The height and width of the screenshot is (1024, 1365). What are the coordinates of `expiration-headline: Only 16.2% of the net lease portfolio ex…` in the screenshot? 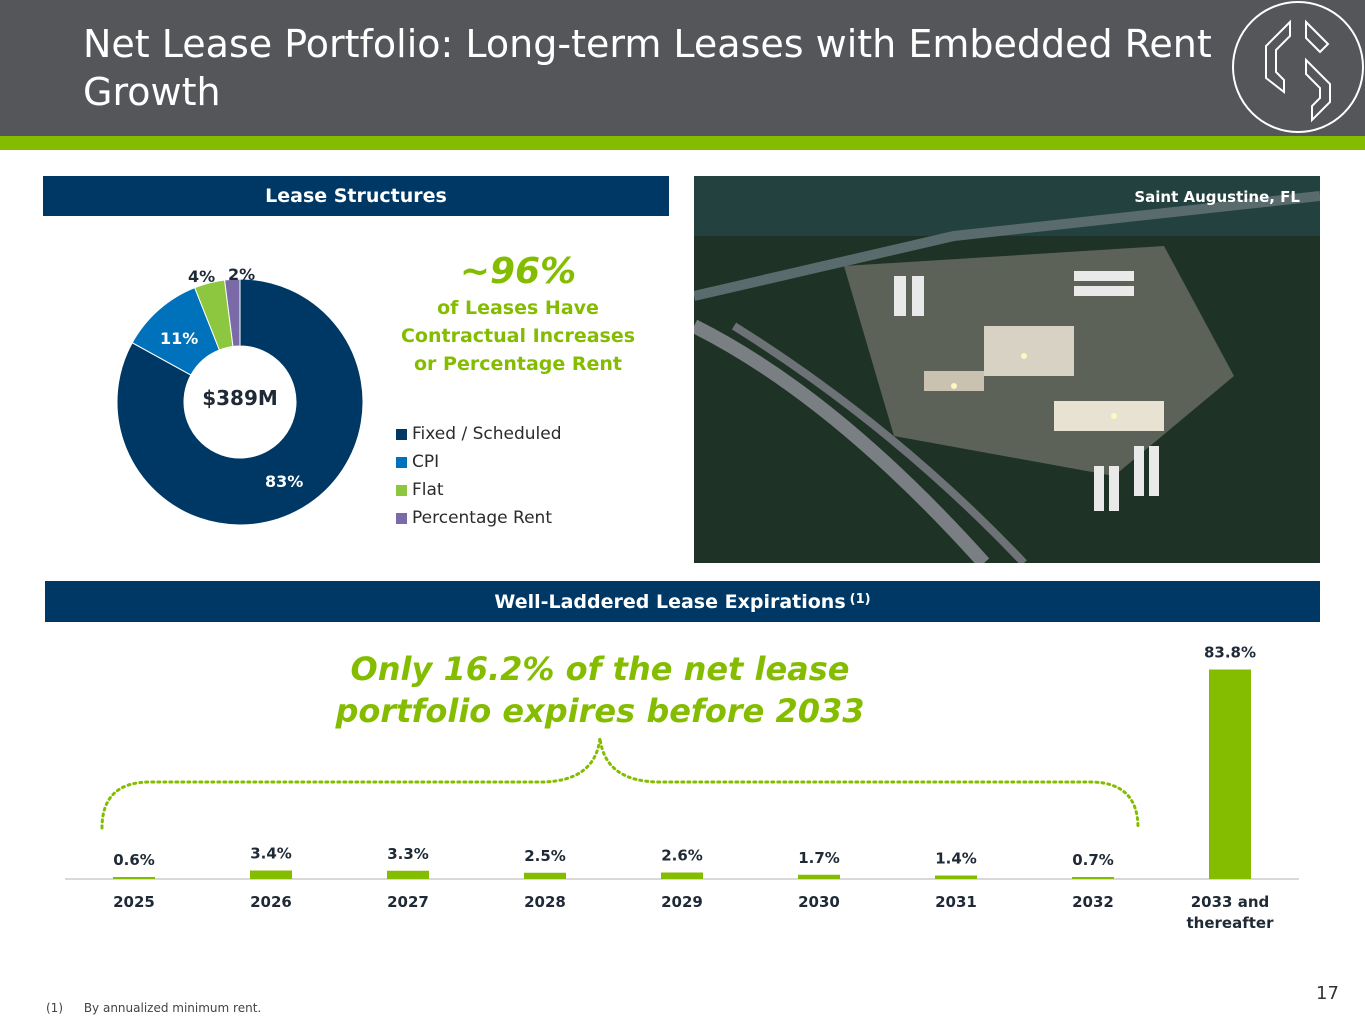 It's located at (600, 690).